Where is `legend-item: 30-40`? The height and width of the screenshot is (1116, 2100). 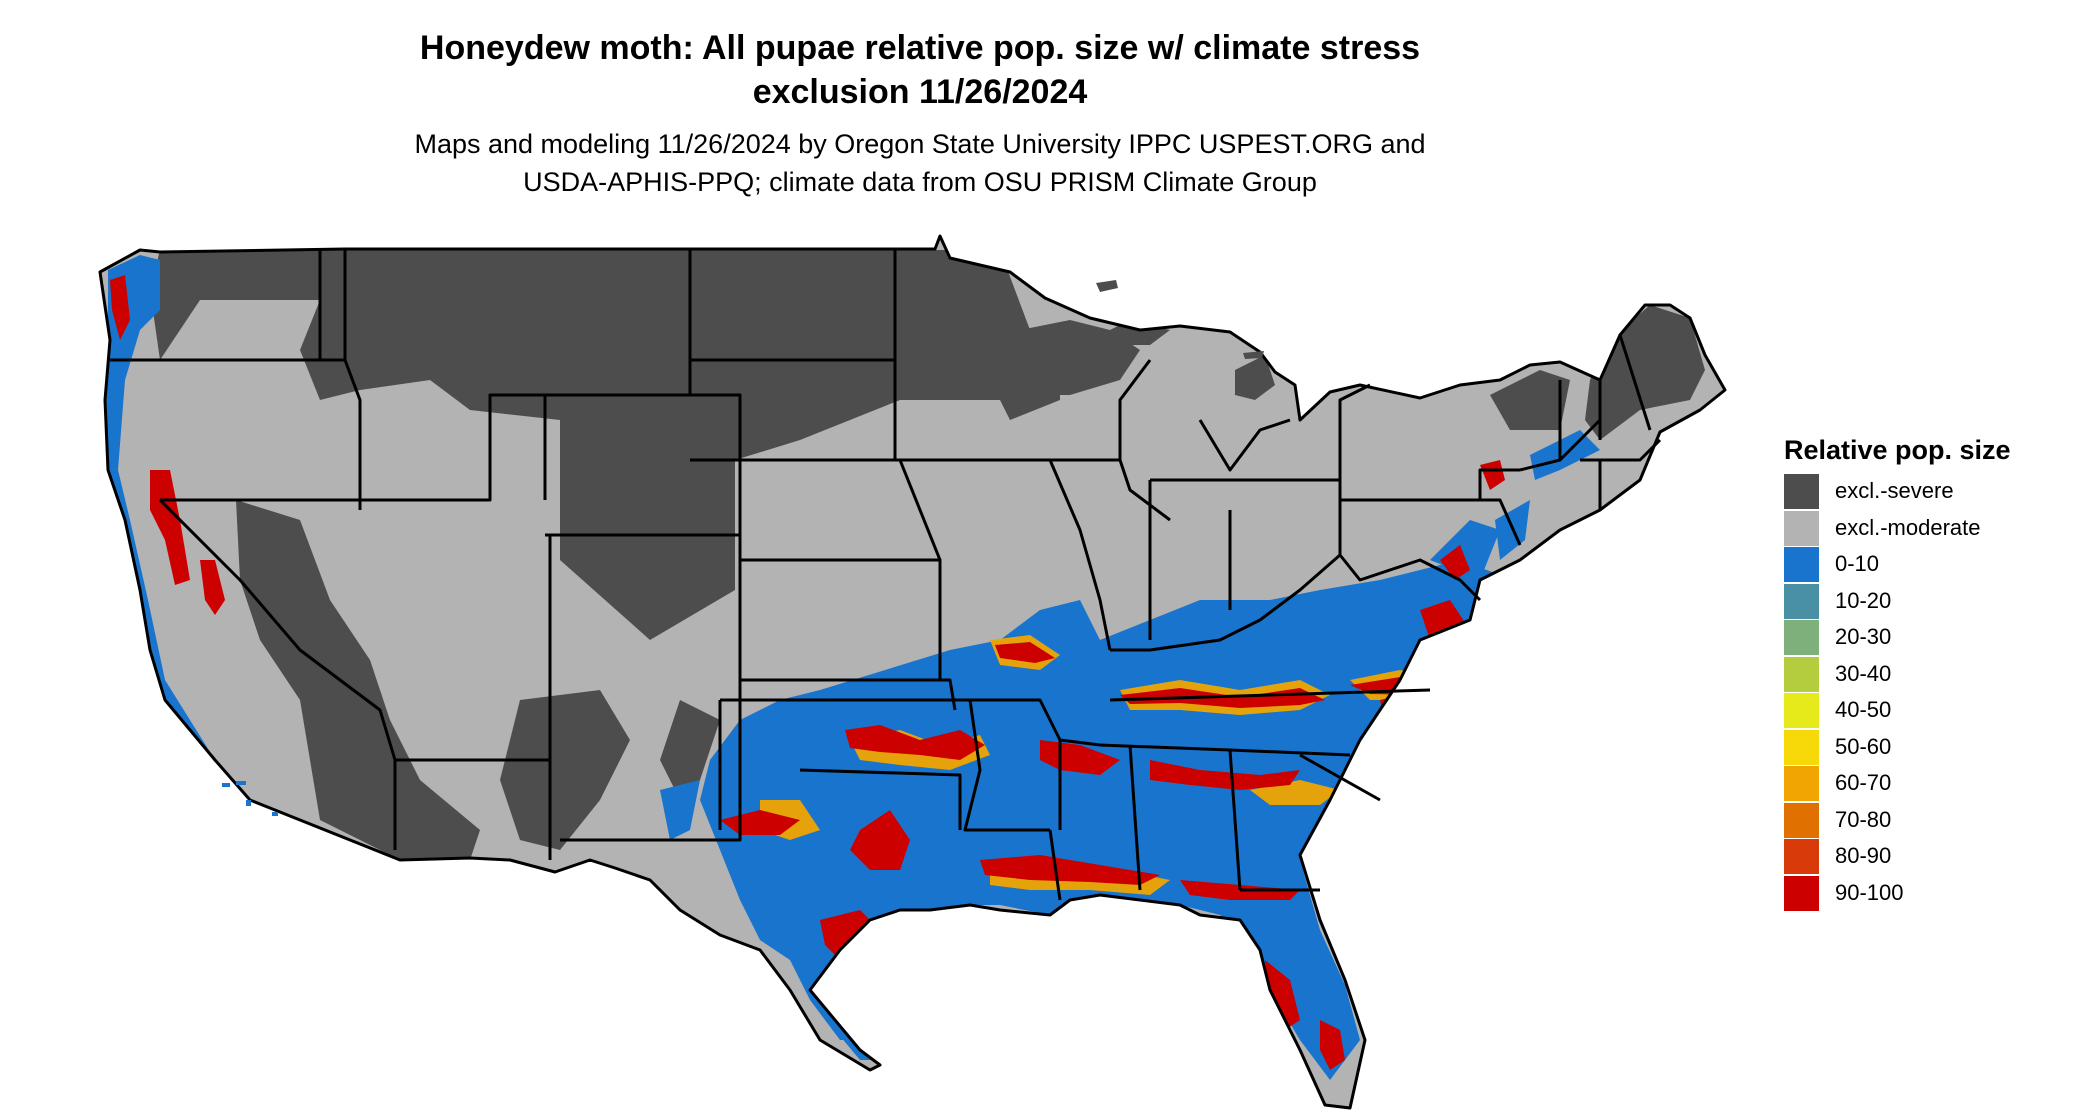
legend-item: 30-40 is located at coordinates (1934, 675).